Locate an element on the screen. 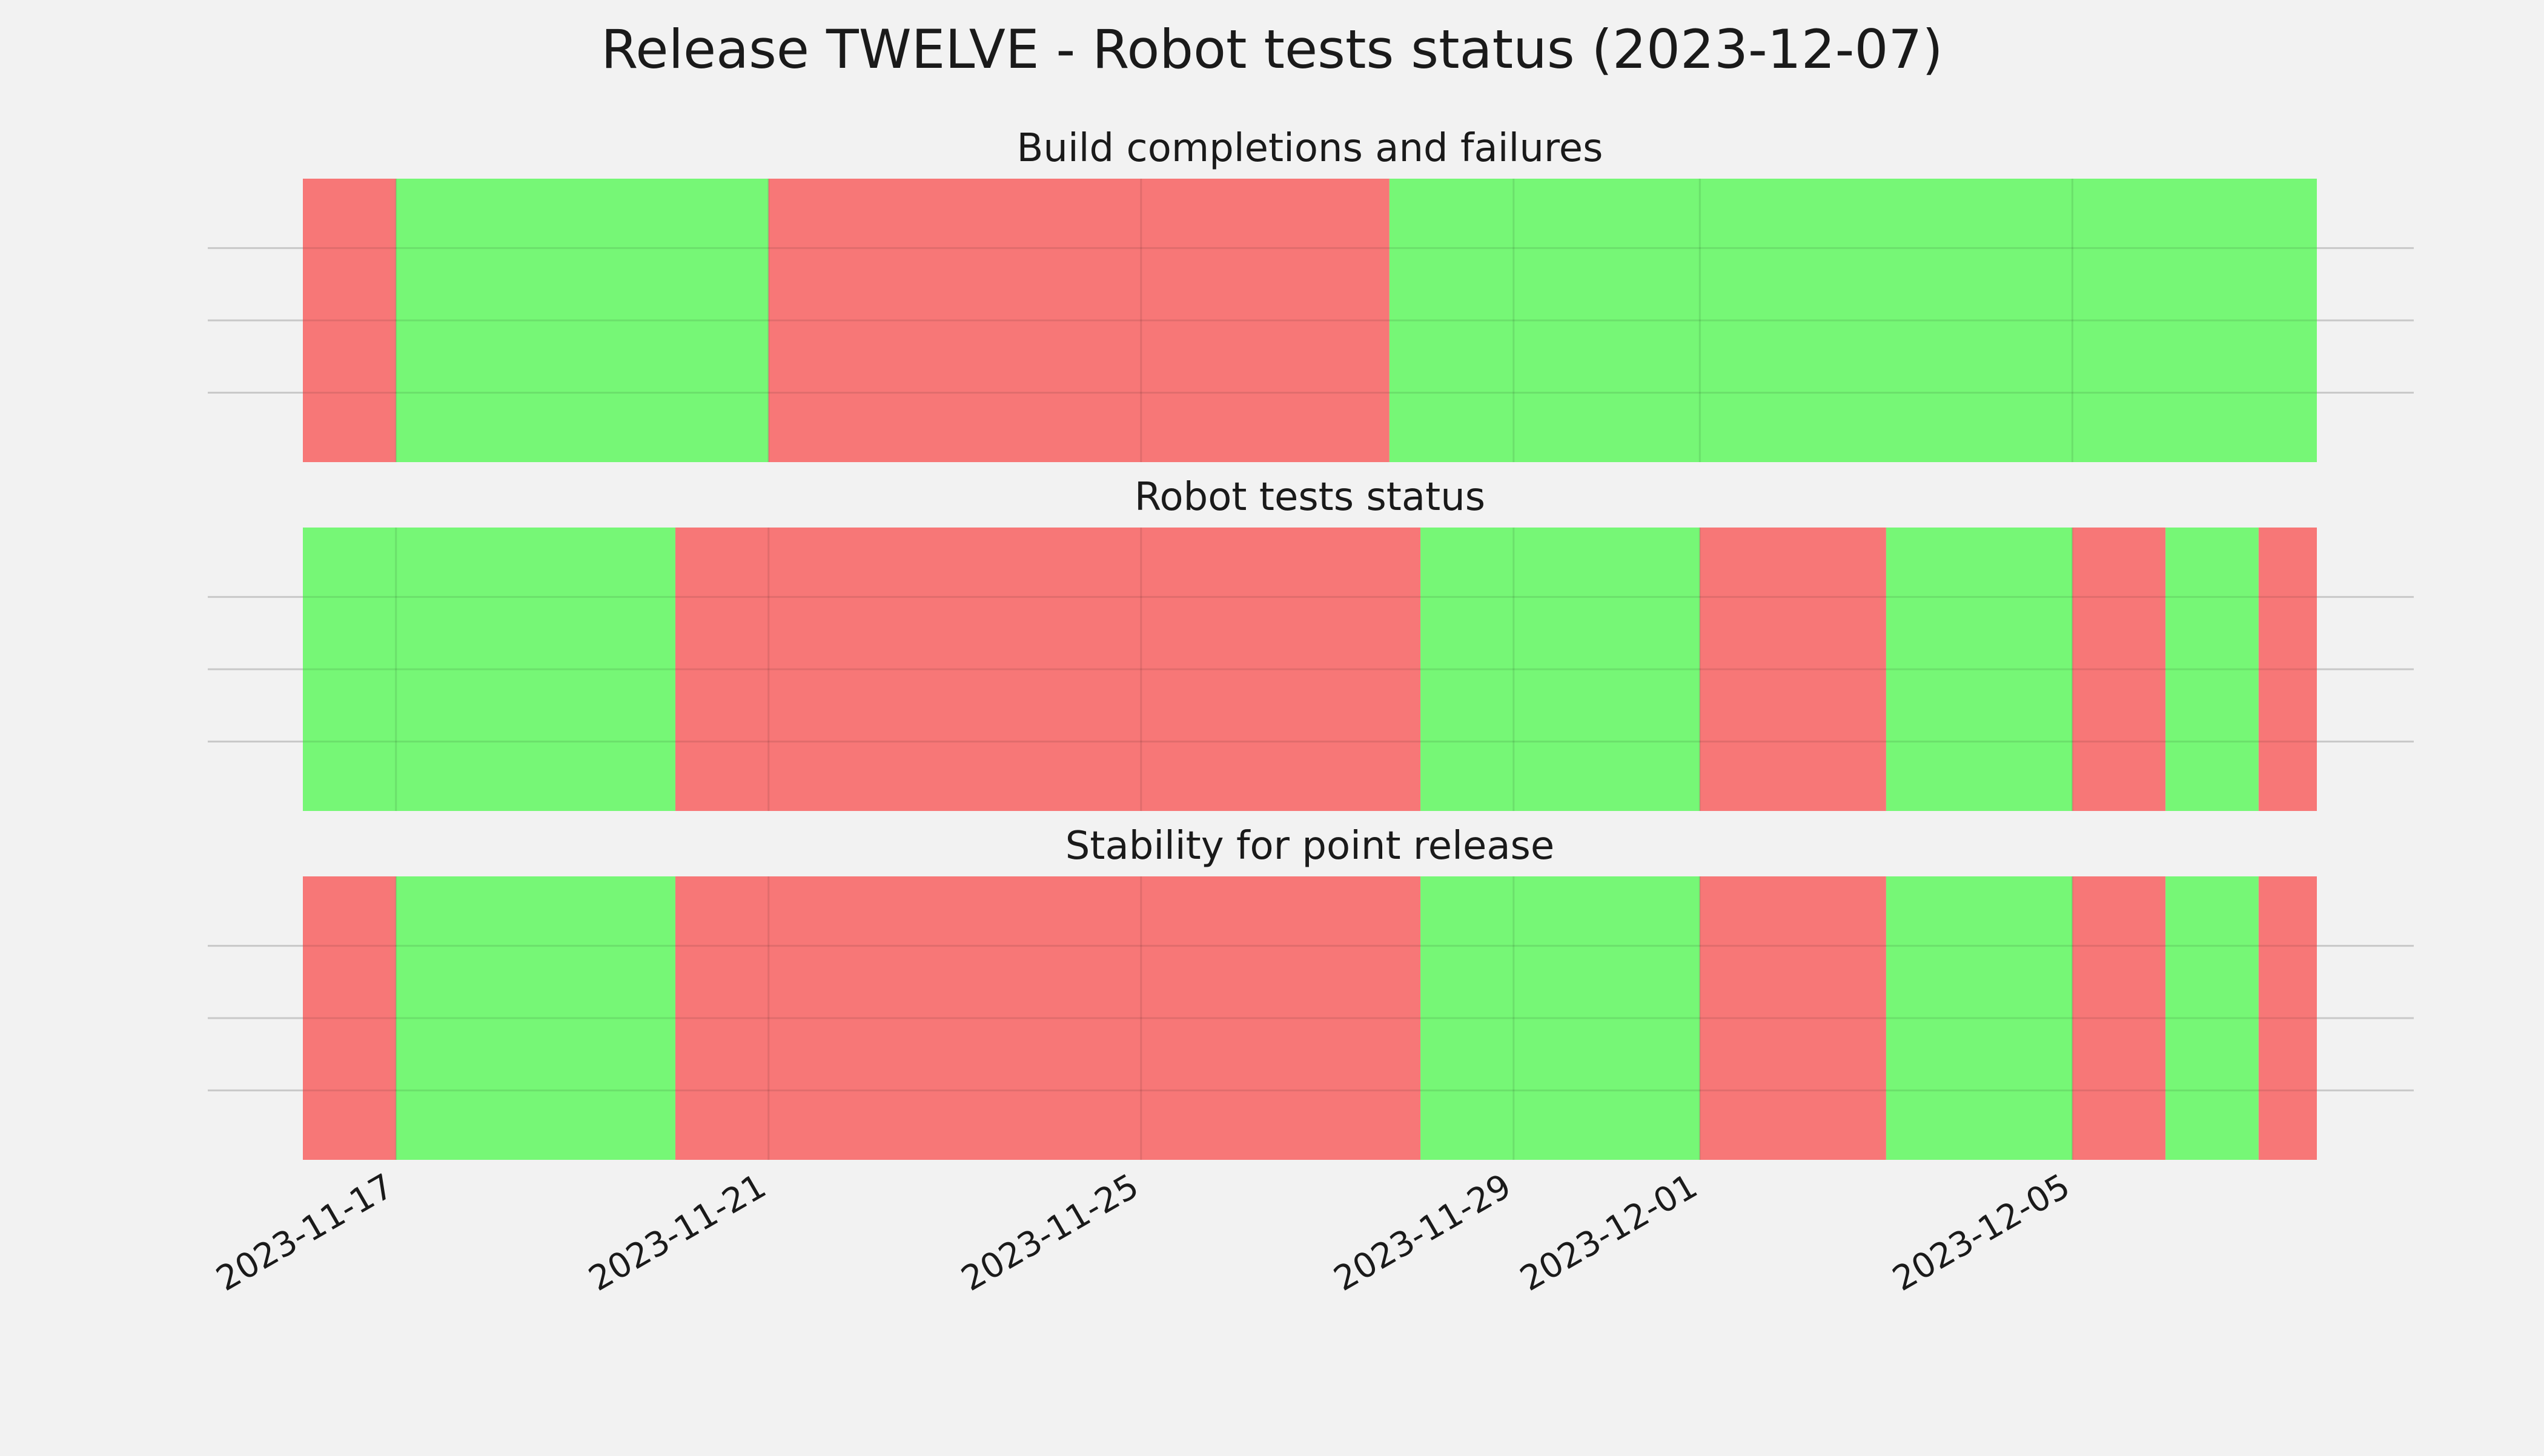  panel-title: Robot tests status is located at coordinates (1310, 497).